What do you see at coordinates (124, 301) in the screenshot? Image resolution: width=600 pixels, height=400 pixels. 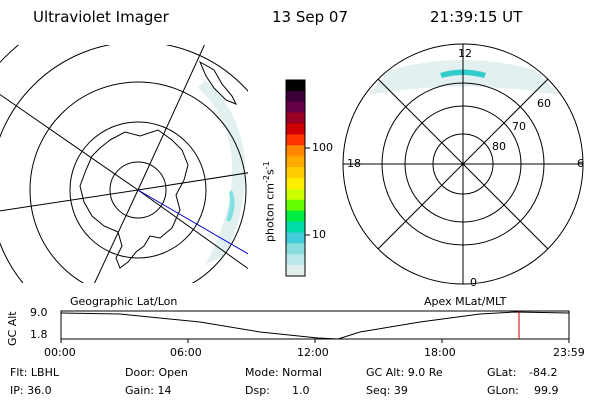 I see `geographic-caption: Geographic Lat/Lon` at bounding box center [124, 301].